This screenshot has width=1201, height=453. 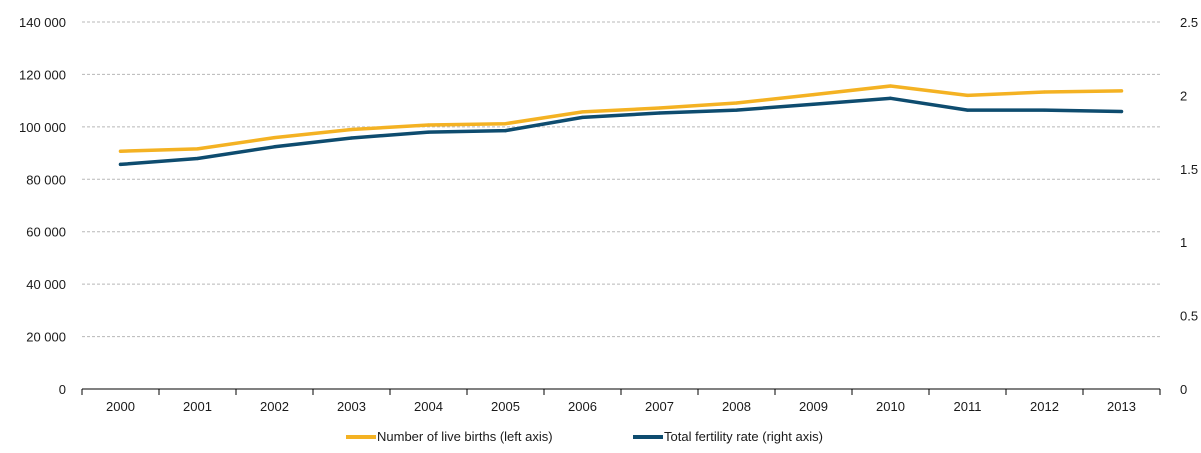 I want to click on x-axis-tick-label: 2002, so click(x=274, y=406).